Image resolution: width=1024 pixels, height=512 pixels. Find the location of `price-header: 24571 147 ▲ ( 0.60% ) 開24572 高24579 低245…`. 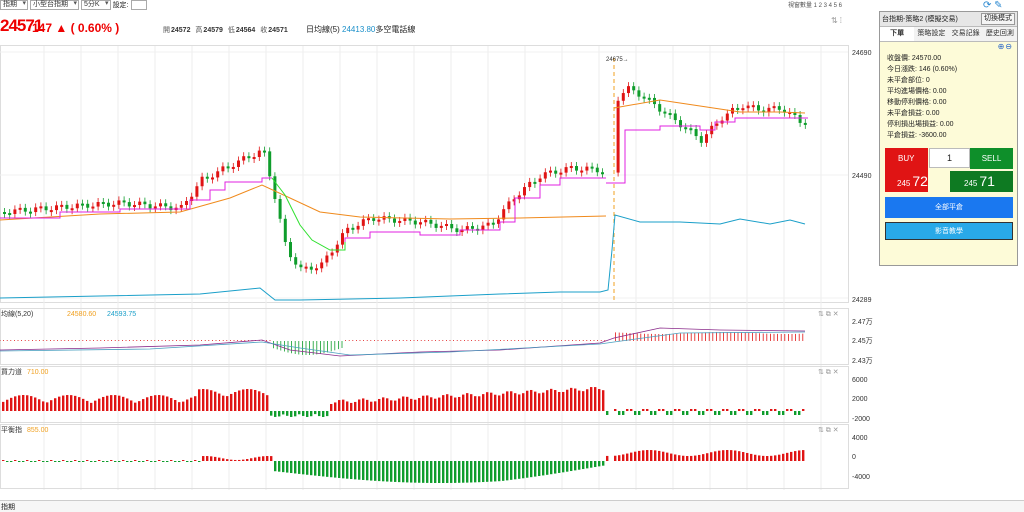

price-header: 24571 147 ▲ ( 0.60% ) 開24572 高24579 低245… is located at coordinates (430, 30).